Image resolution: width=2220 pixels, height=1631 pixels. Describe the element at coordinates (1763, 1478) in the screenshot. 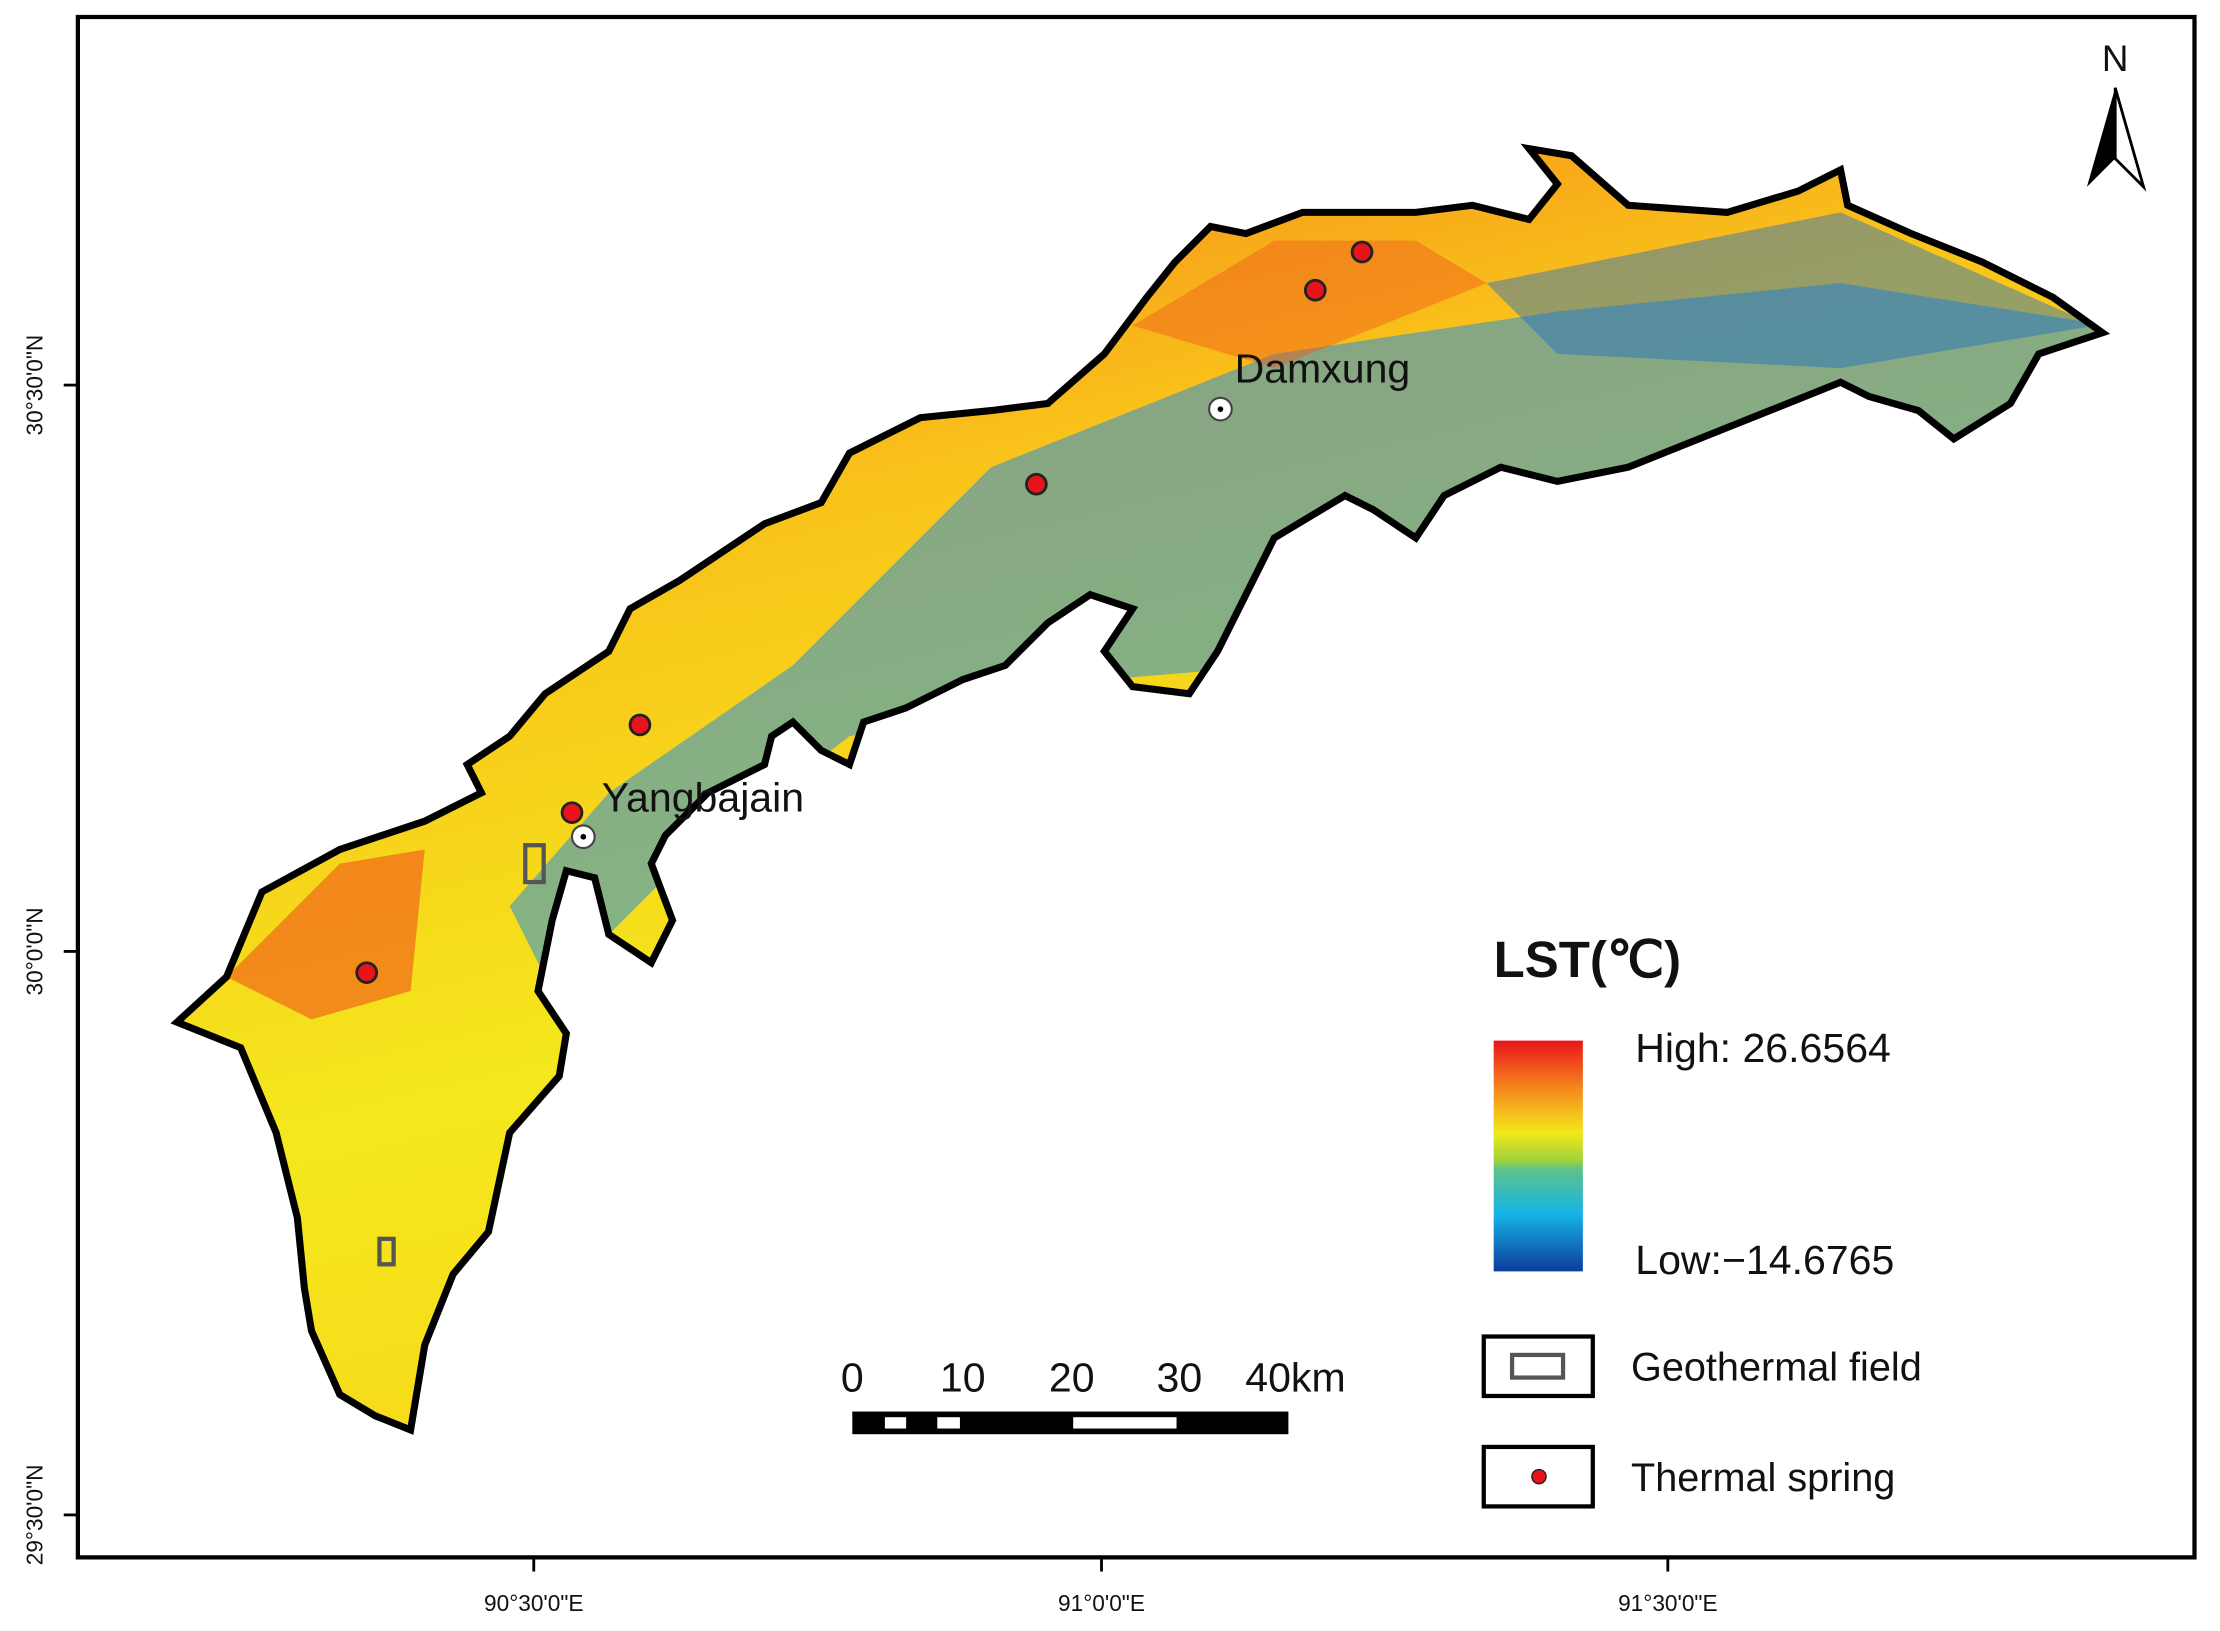

I see `legend-item: Thermal spring` at that location.